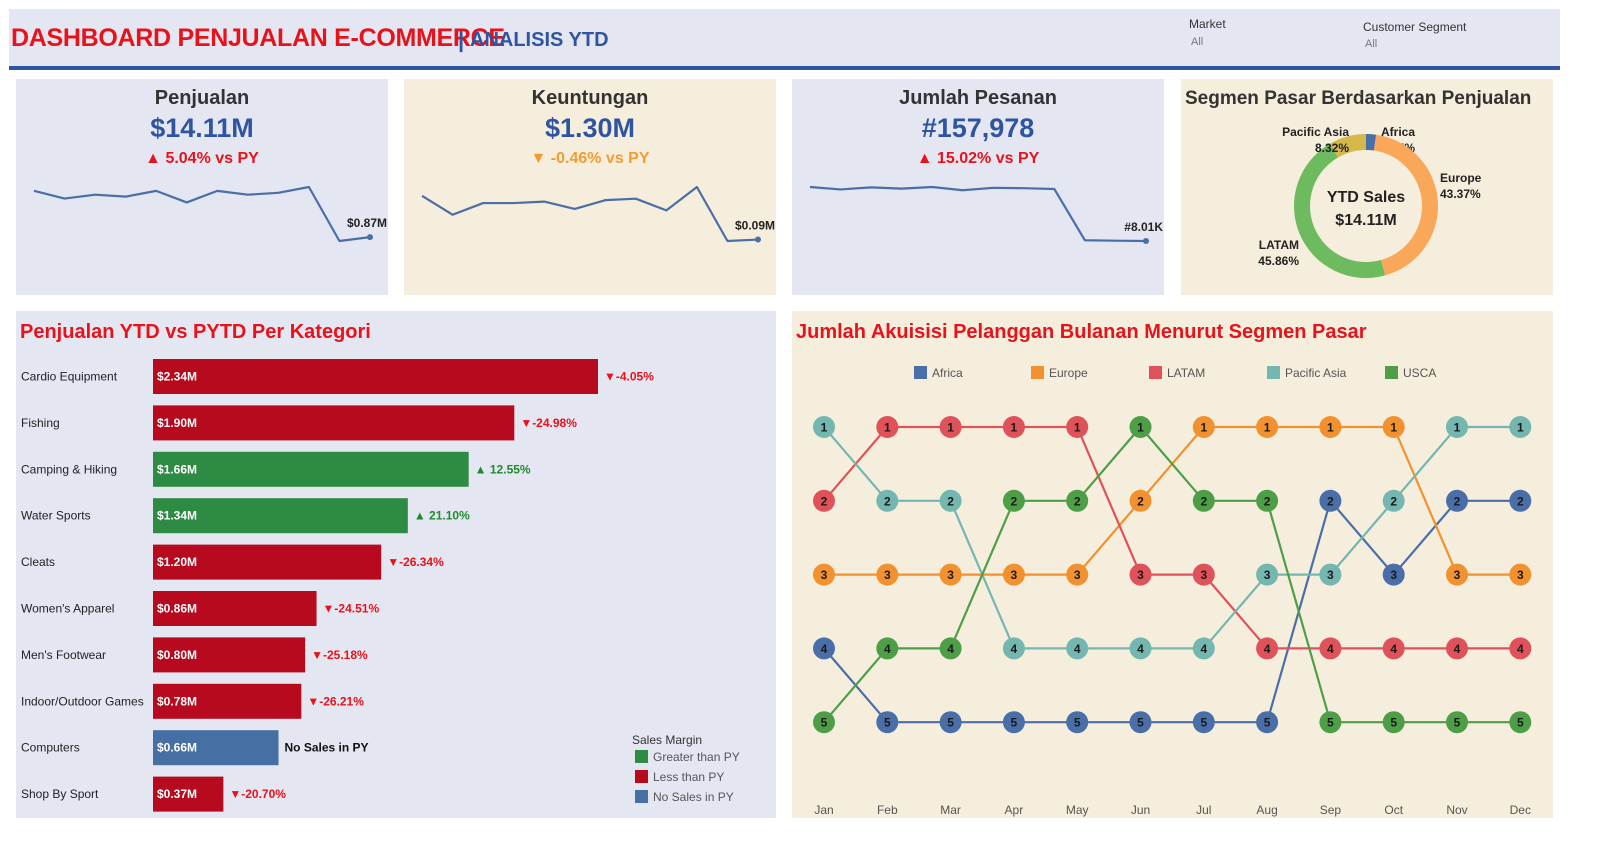 This screenshot has width=1599, height=849. What do you see at coordinates (1371, 142) in the screenshot?
I see `donut-slice-africa` at bounding box center [1371, 142].